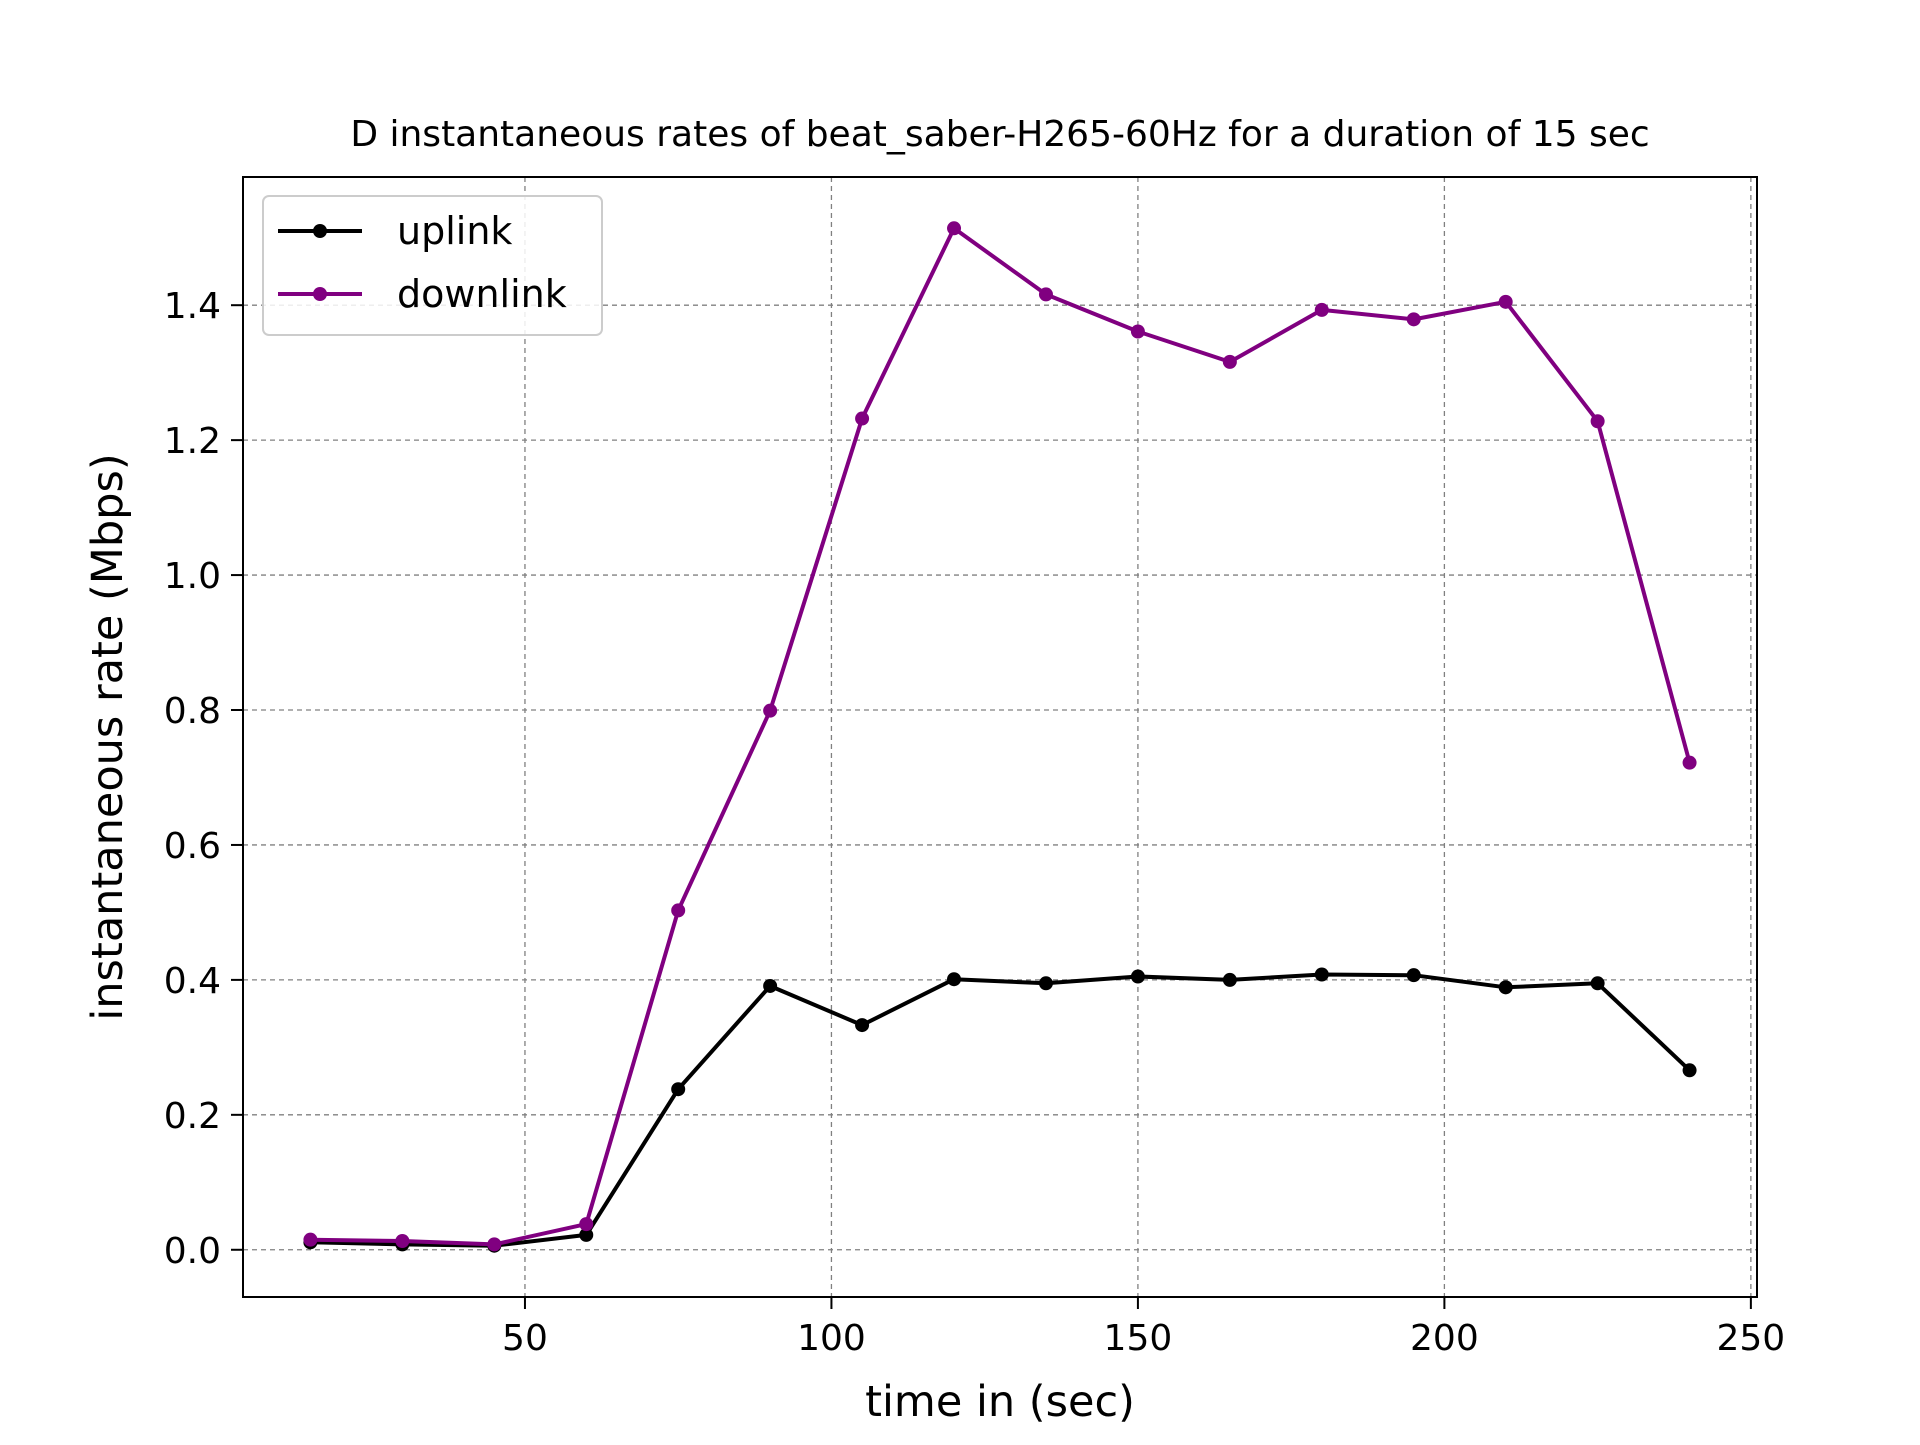  What do you see at coordinates (192, 846) in the screenshot?
I see `y-tick-label: 0.6` at bounding box center [192, 846].